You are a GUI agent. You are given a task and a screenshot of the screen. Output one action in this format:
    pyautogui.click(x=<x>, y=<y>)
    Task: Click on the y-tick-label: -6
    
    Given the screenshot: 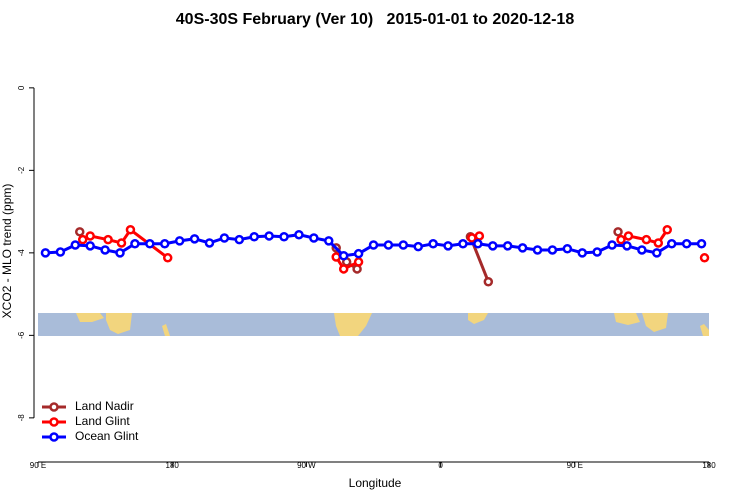 What is the action you would take?
    pyautogui.click(x=21, y=335)
    